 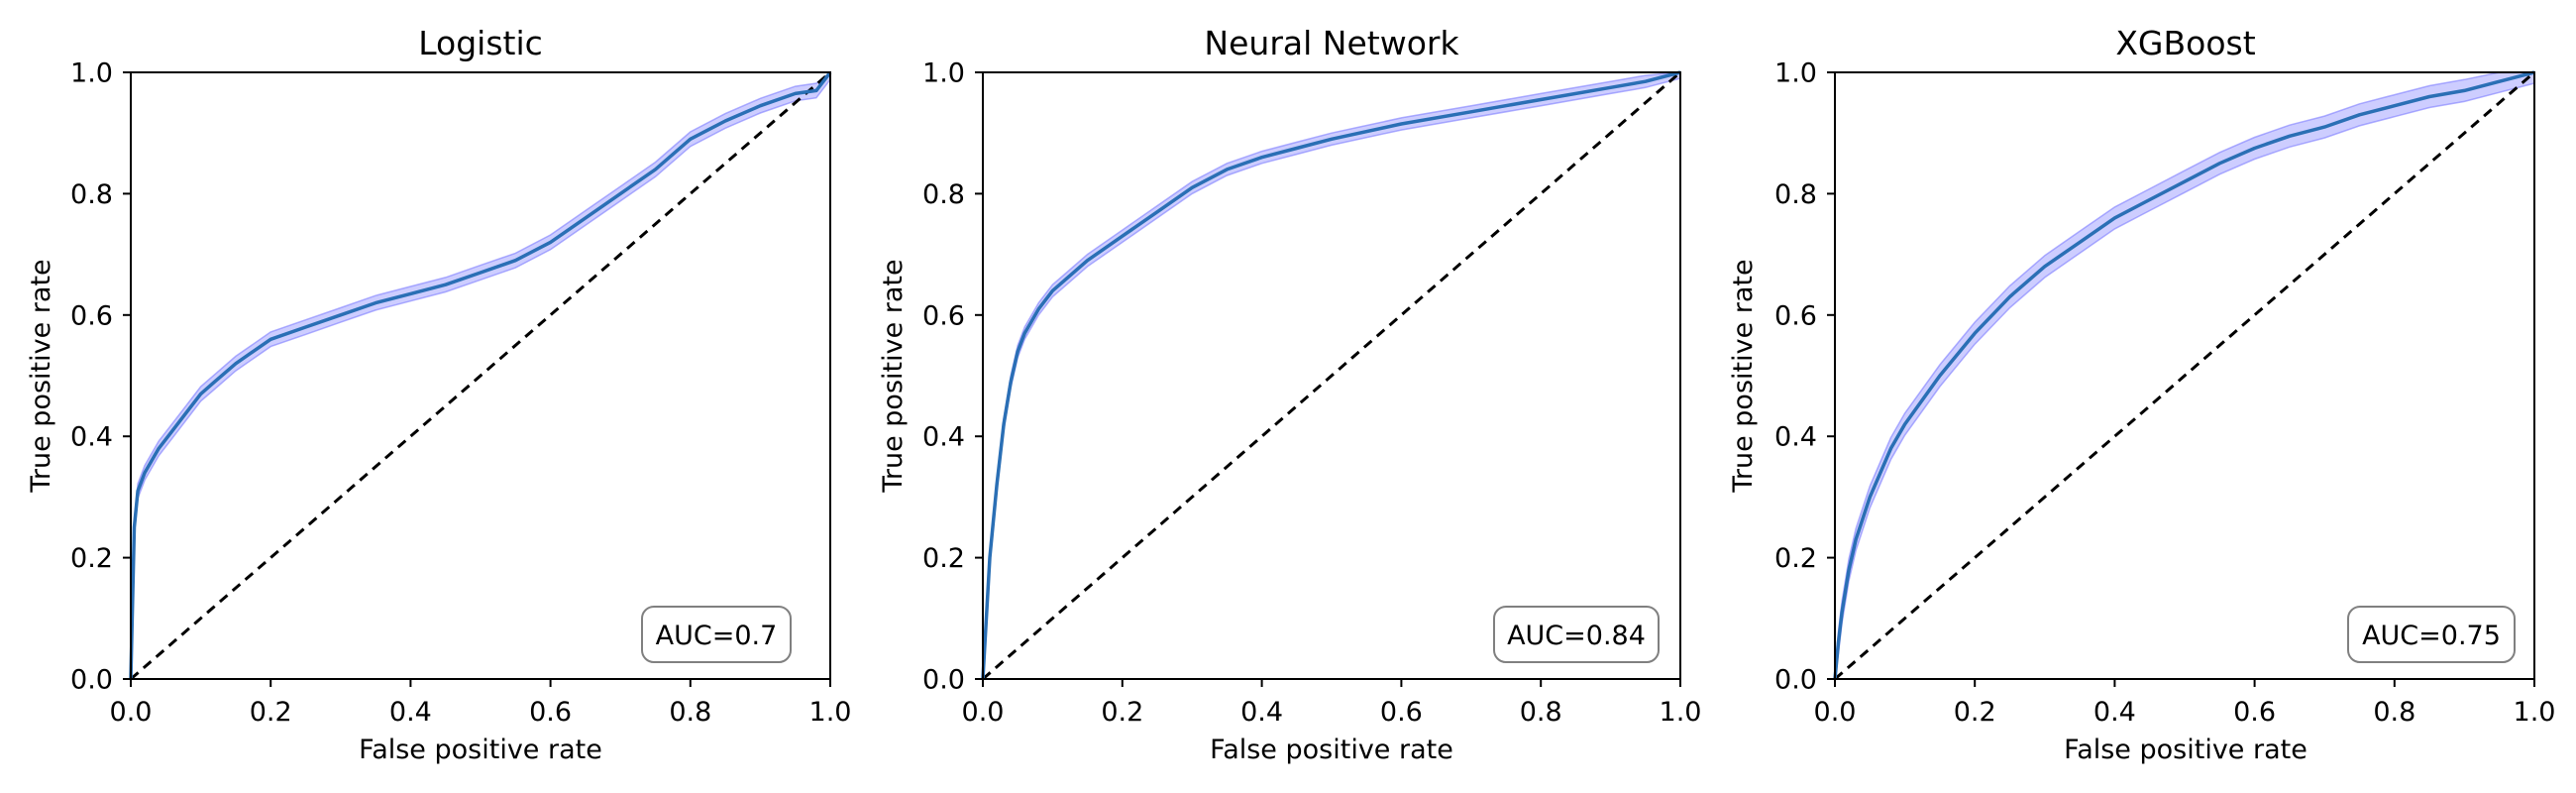 I want to click on auc-annotation: AUC=0.84, so click(x=1577, y=636).